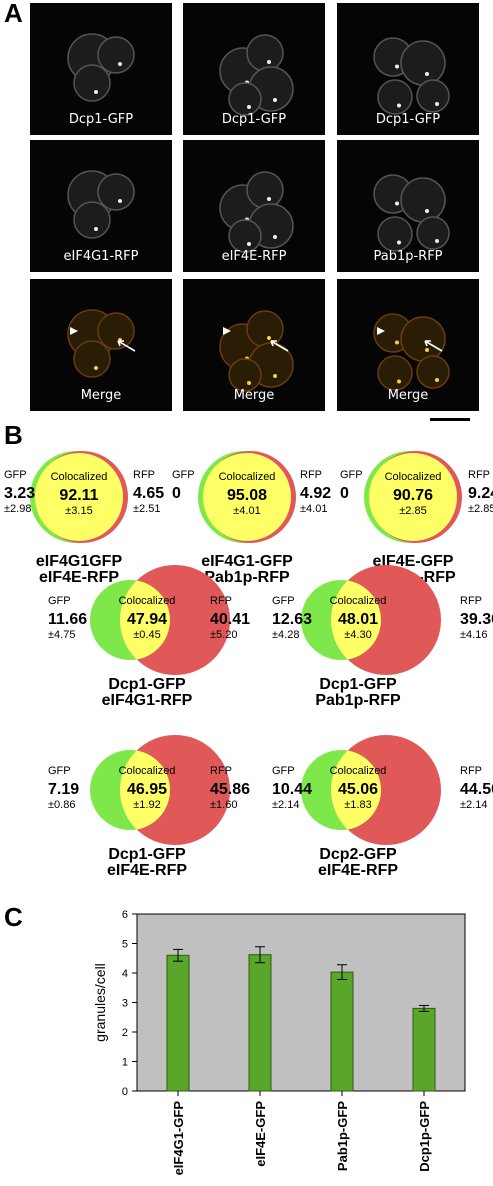 The image size is (493, 1186). What do you see at coordinates (358, 805) in the screenshot?
I see `venn-center-sd: ±1.83` at bounding box center [358, 805].